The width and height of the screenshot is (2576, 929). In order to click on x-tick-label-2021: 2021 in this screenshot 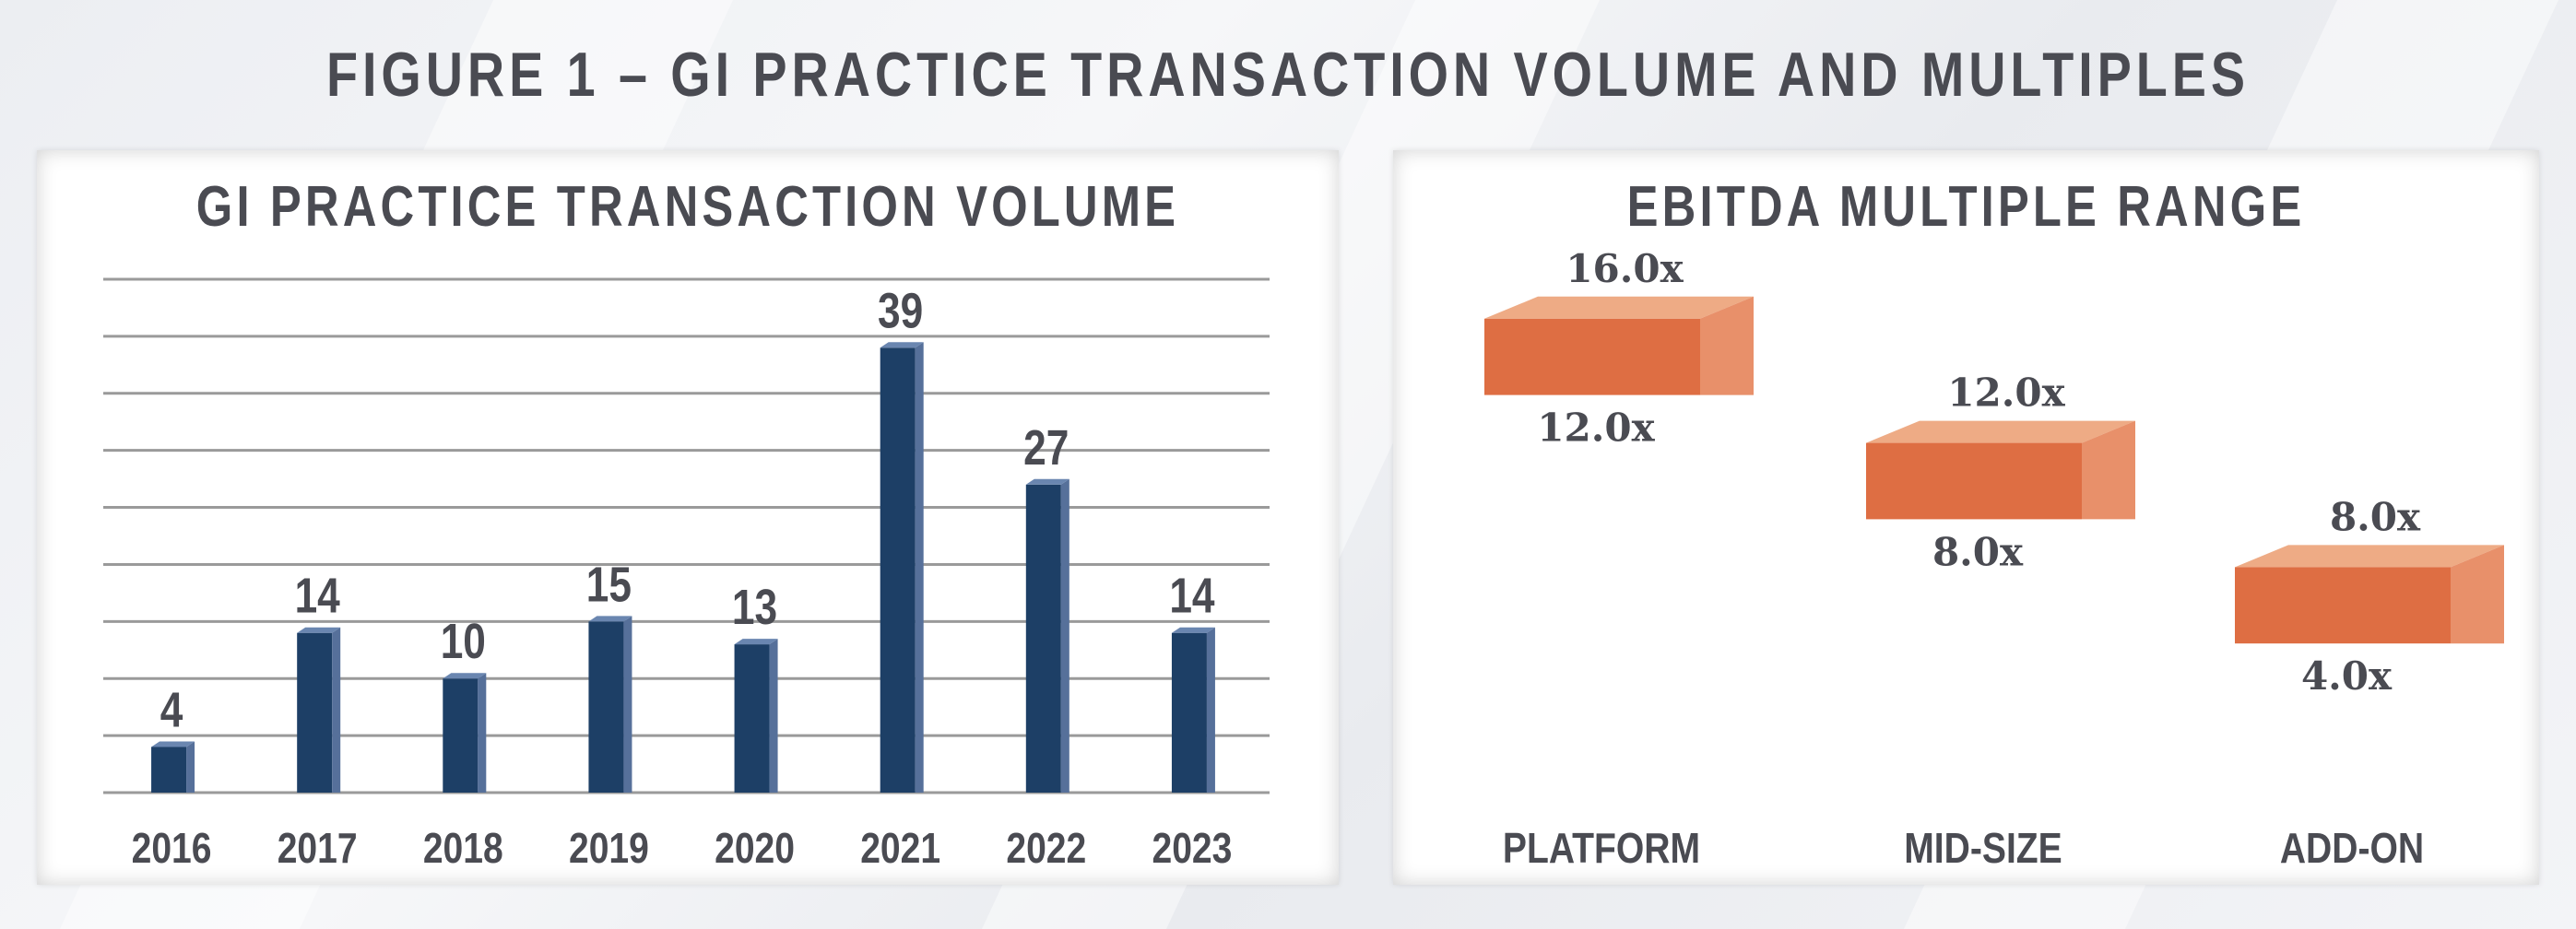, I will do `click(900, 849)`.